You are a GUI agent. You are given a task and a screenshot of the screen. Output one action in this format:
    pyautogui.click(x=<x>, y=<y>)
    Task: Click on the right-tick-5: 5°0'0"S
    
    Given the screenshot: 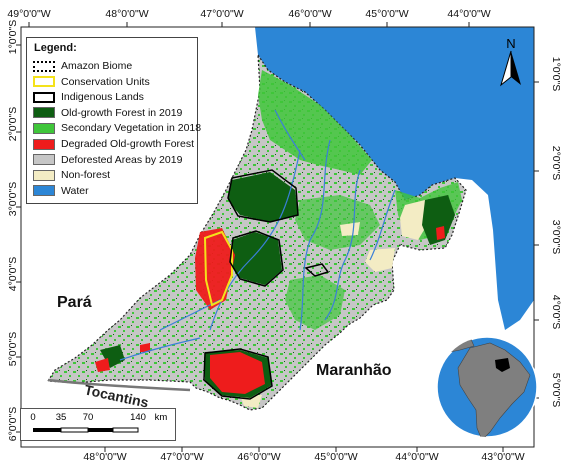 What is the action you would take?
    pyautogui.click(x=556, y=390)
    